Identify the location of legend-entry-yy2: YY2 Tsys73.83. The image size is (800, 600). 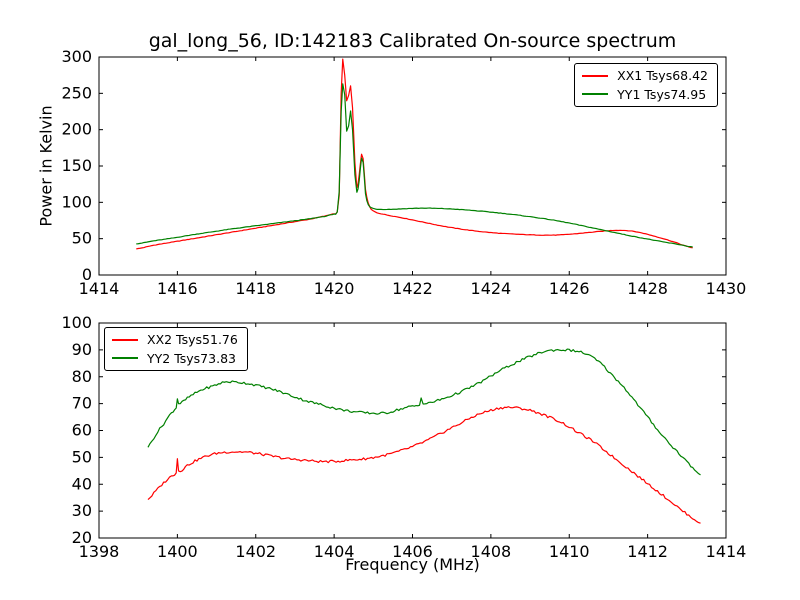
(175, 359).